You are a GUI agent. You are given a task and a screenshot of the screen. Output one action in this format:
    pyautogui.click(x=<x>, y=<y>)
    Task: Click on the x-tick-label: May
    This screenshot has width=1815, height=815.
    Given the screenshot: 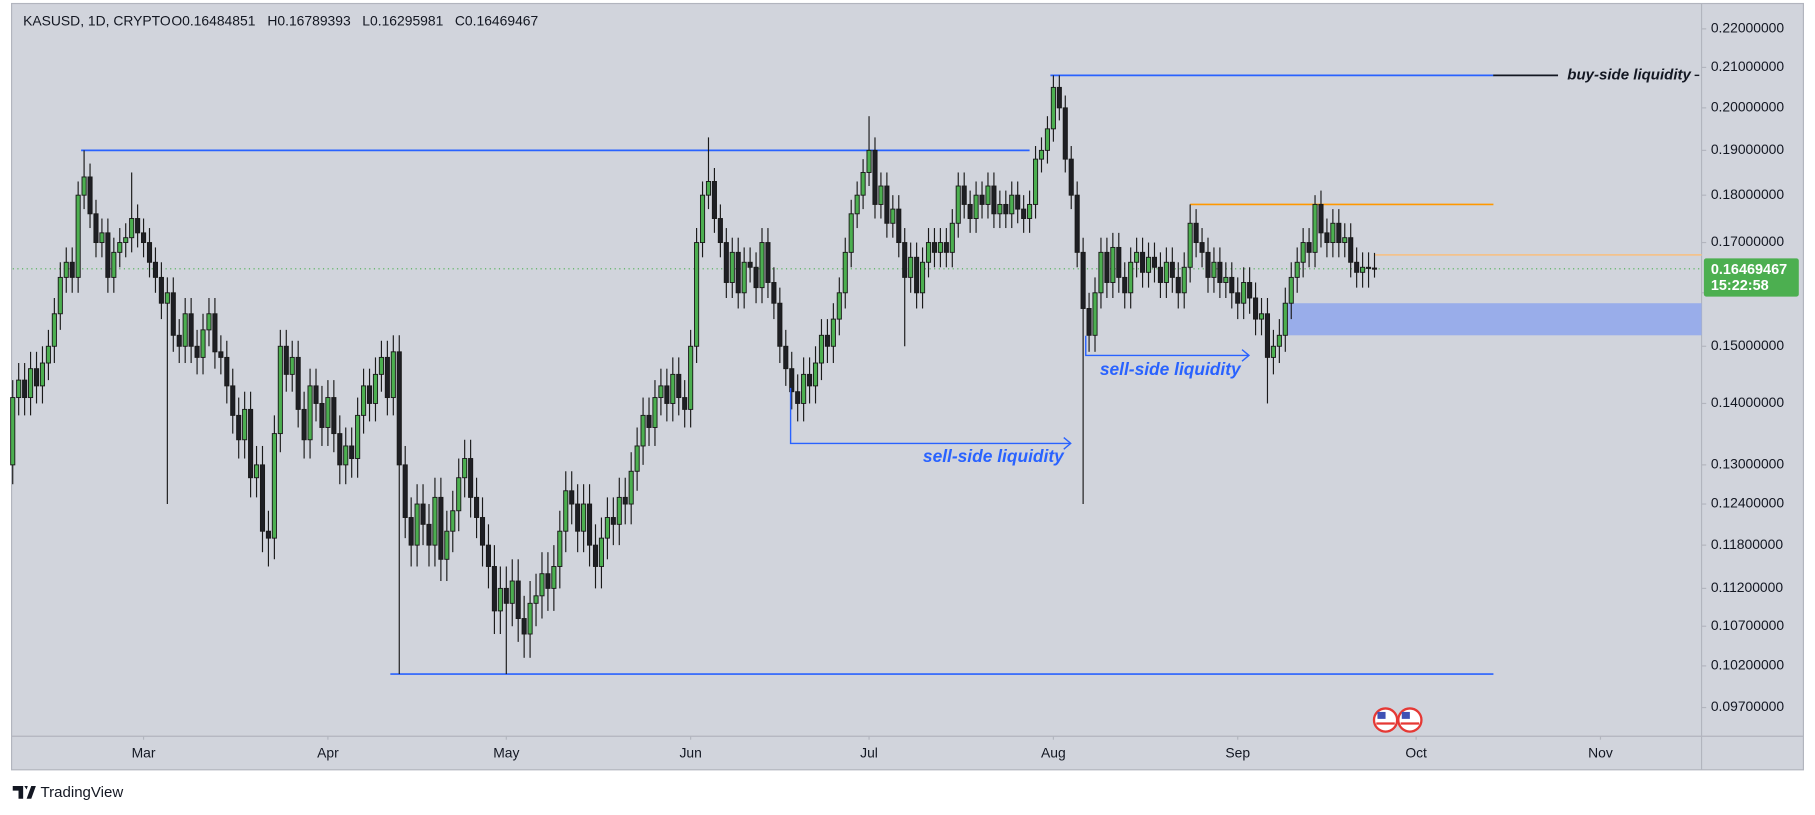 What is the action you would take?
    pyautogui.click(x=506, y=752)
    